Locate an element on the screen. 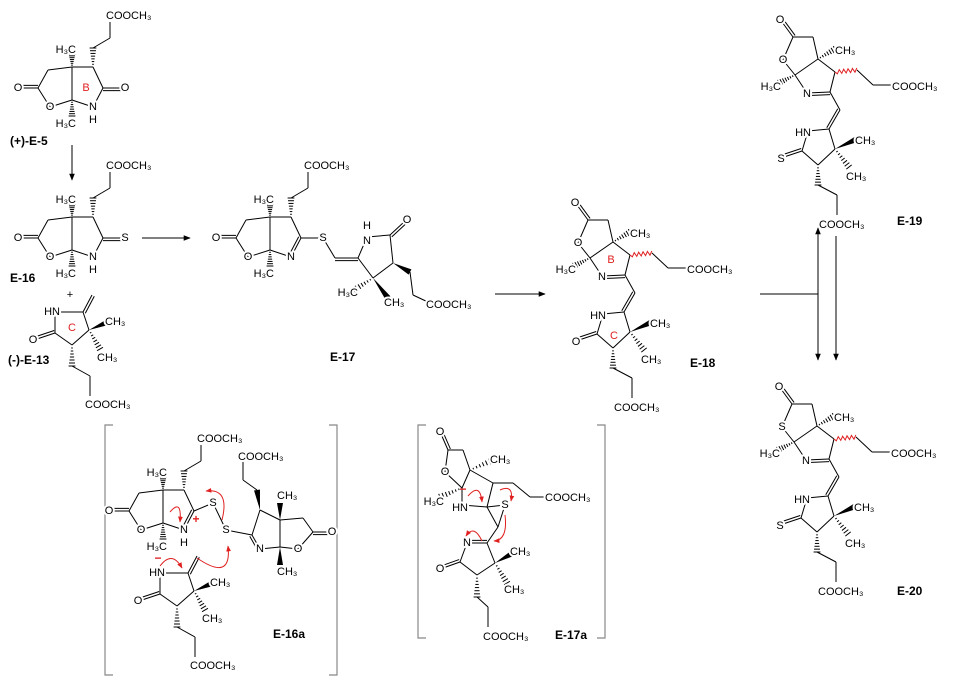 This screenshot has width=960, height=685. compound-label-e16a: E-16a is located at coordinates (289, 634).